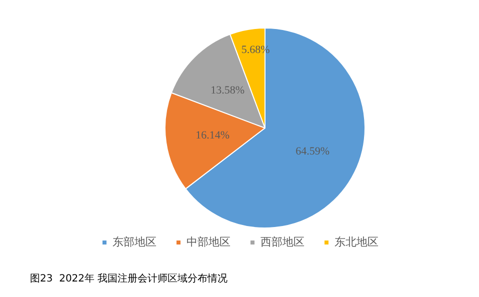 The width and height of the screenshot is (479, 297). I want to click on legend-label: 东北地区, so click(356, 242).